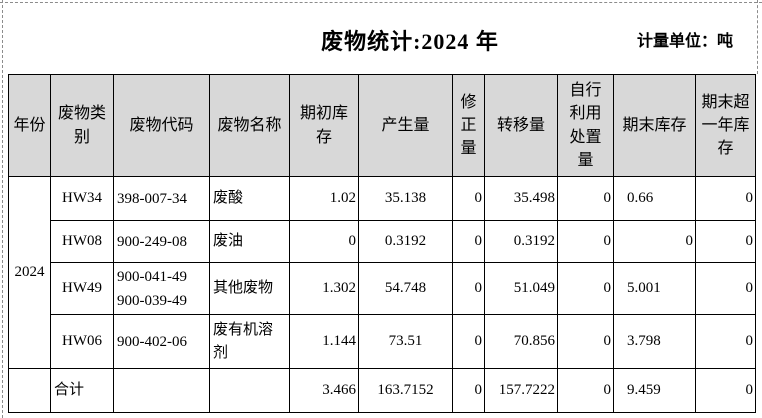 Image resolution: width=762 pixels, height=418 pixels. I want to click on cell-code: 900-402-06, so click(161, 341).